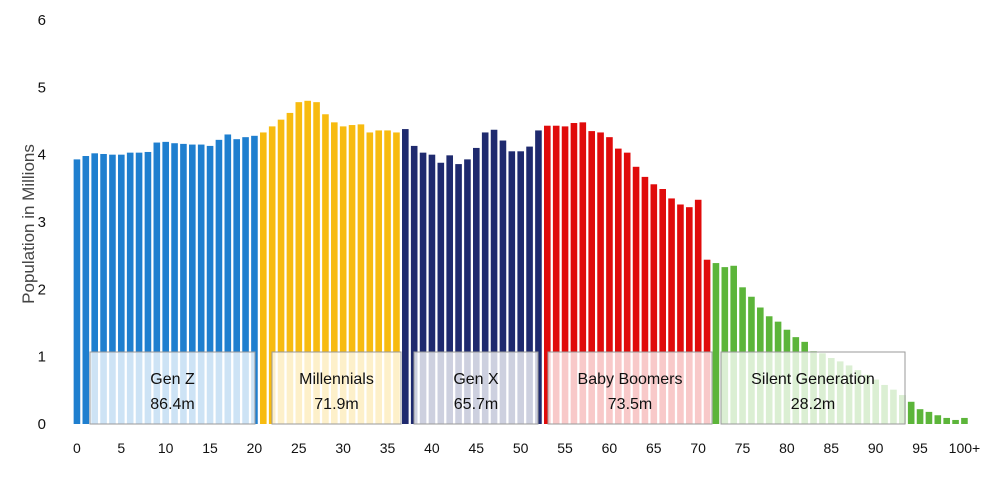 Image resolution: width=994 pixels, height=481 pixels. Describe the element at coordinates (77, 448) in the screenshot. I see `x-tick-label: 0` at that location.